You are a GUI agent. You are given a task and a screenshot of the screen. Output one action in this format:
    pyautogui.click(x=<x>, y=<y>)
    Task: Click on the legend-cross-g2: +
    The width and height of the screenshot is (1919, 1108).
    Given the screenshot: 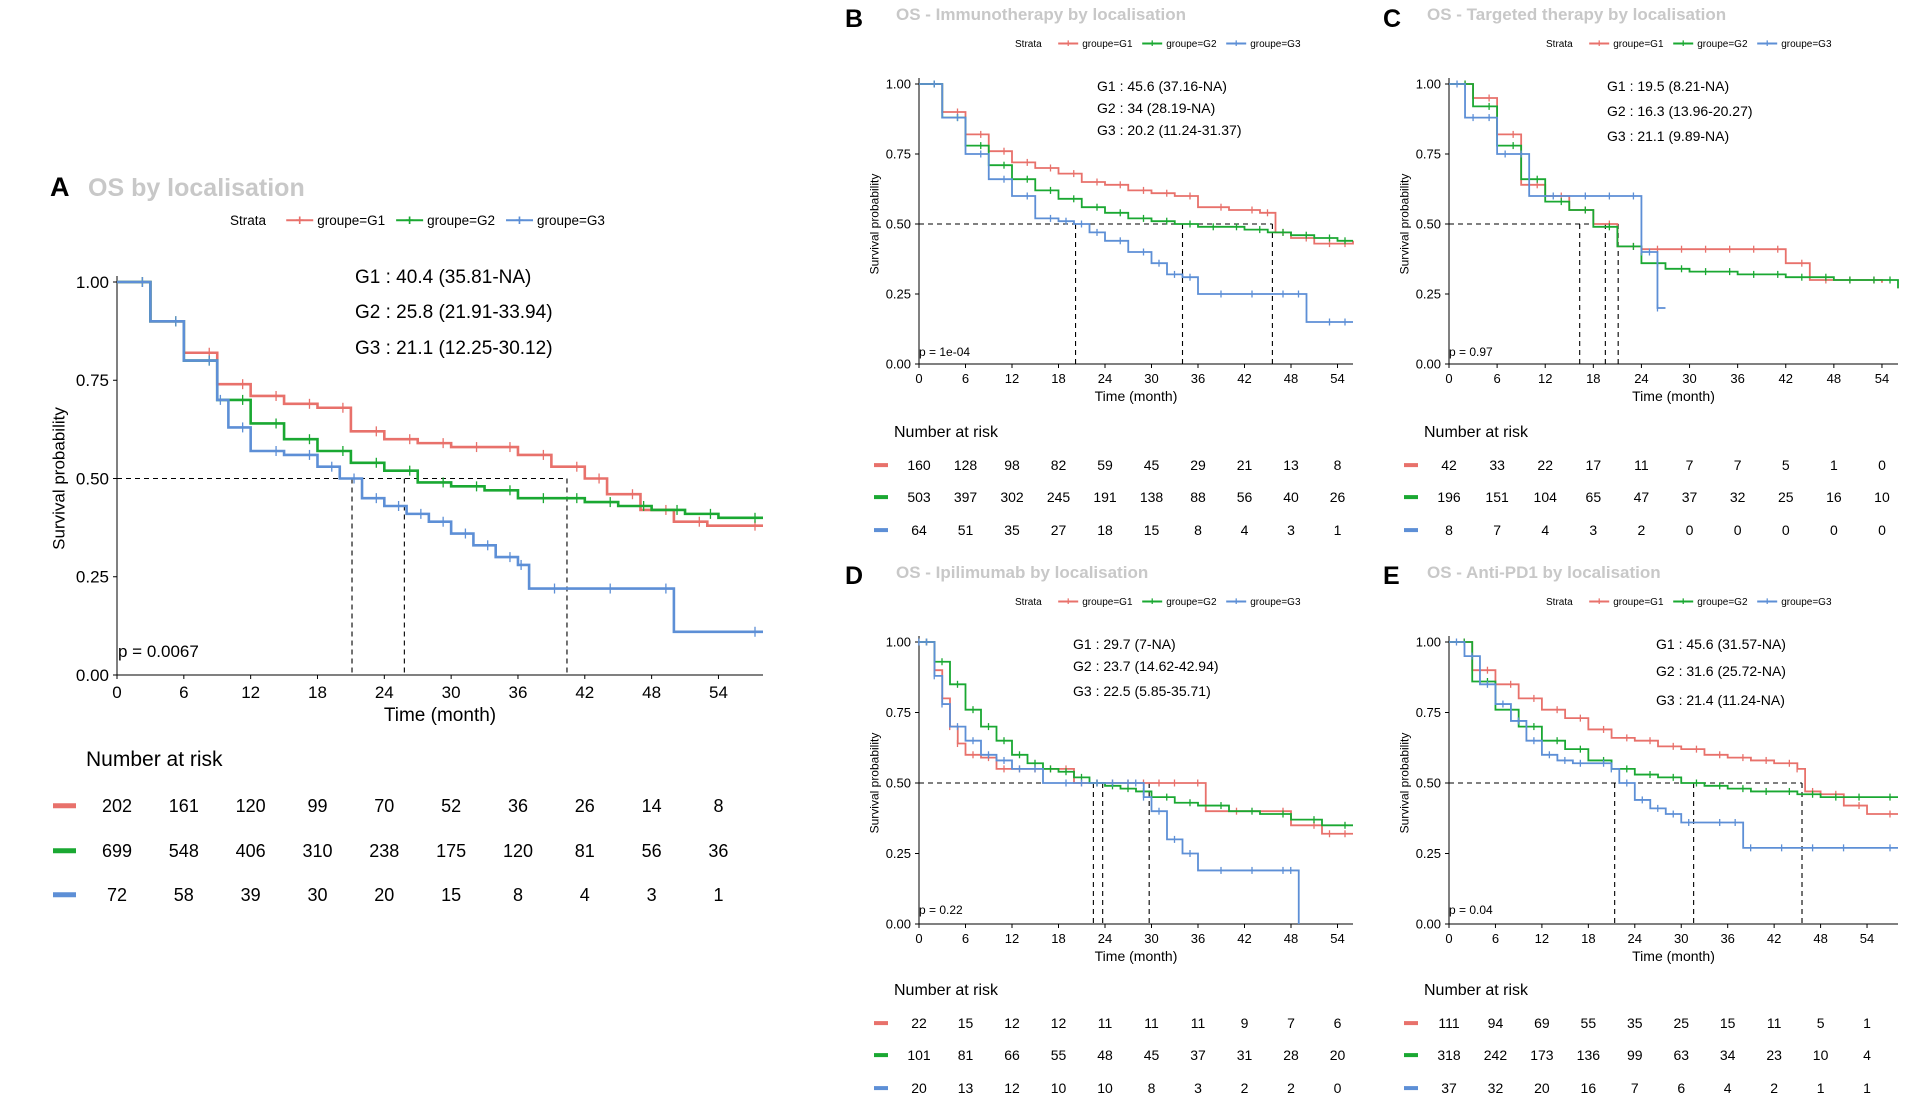 What is the action you would take?
    pyautogui.click(x=409, y=221)
    